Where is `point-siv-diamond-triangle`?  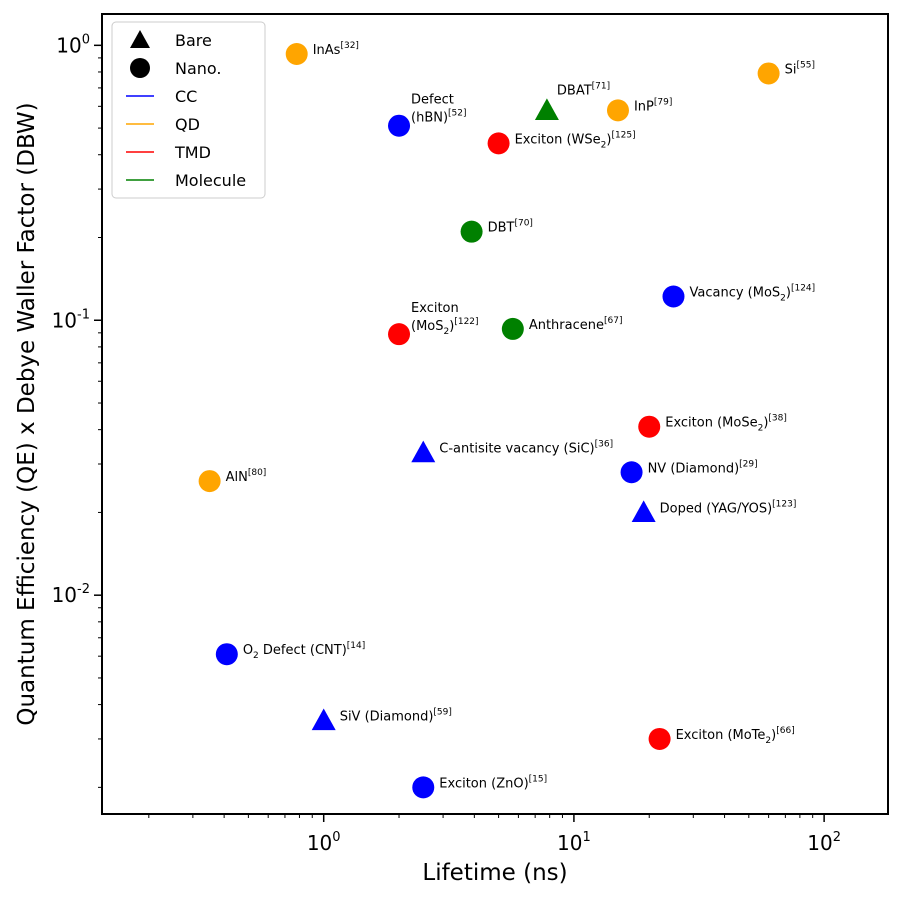
point-siv-diamond-triangle is located at coordinates (323, 719).